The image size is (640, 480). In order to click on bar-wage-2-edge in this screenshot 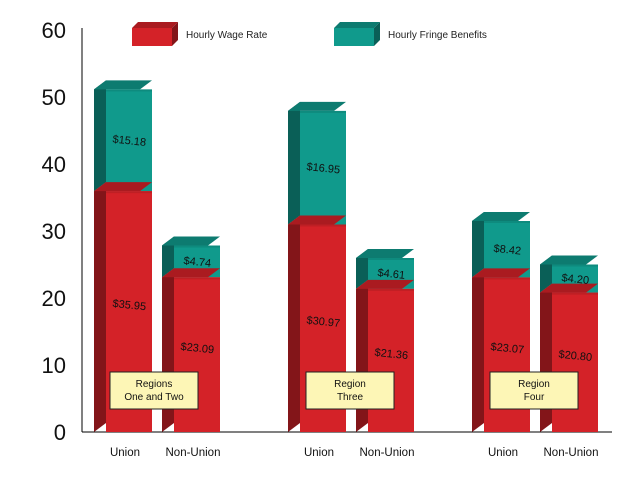, I will do `click(197, 278)`.